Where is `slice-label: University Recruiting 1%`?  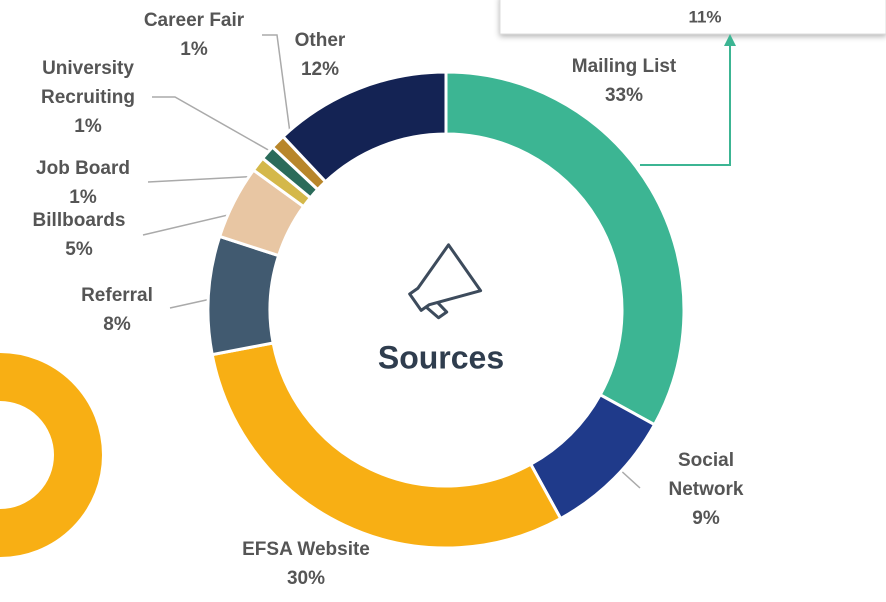 slice-label: University Recruiting 1% is located at coordinates (88, 97).